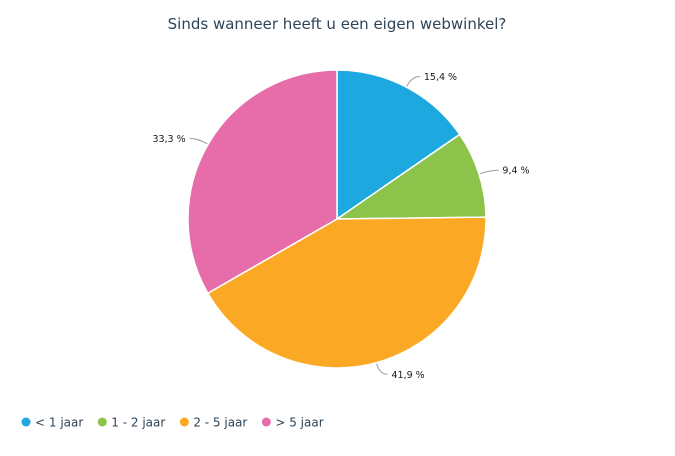 The width and height of the screenshot is (675, 456). I want to click on legend-label: 2 - 5 jaar, so click(220, 423).